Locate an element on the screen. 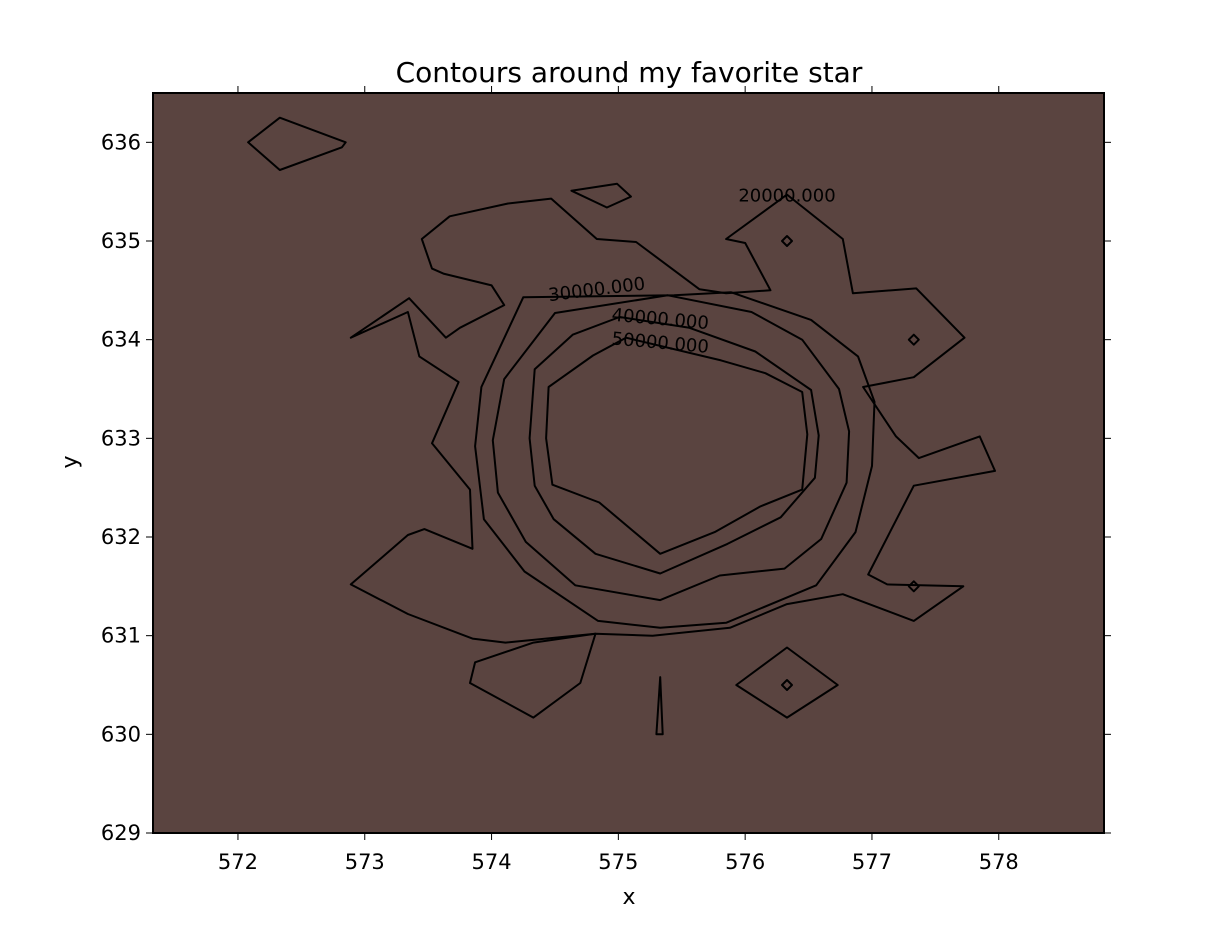  x-tick-label-577: 577 is located at coordinates (872, 862).